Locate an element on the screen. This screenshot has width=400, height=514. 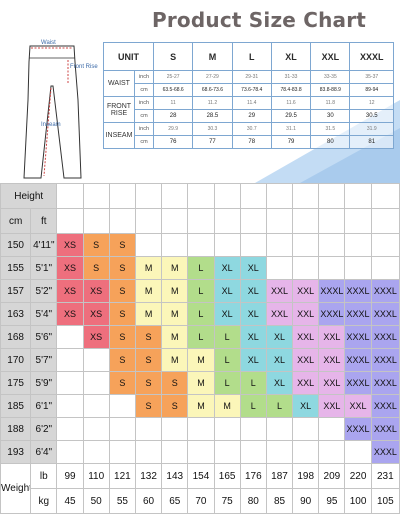
weight-kg-value: 45 is located at coordinates (70, 501).